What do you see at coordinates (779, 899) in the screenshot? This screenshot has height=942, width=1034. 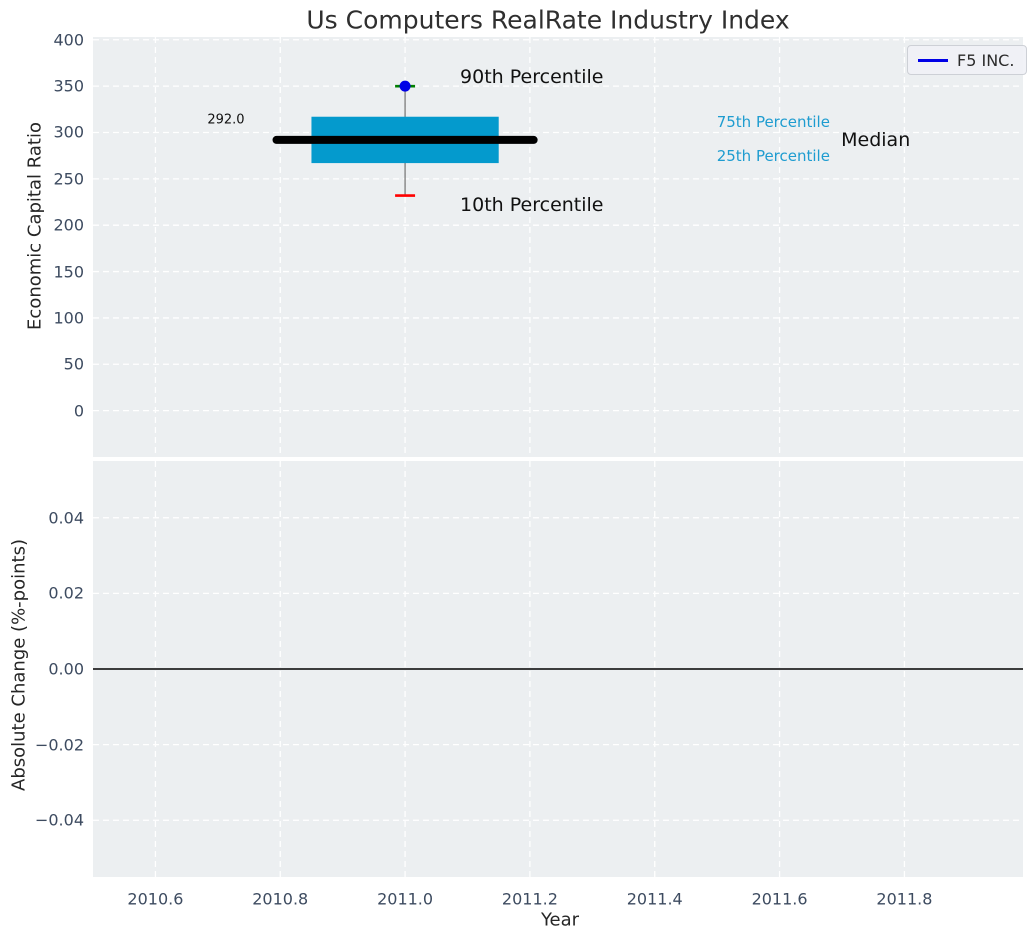 I see `x-tick-label: 2011.6` at bounding box center [779, 899].